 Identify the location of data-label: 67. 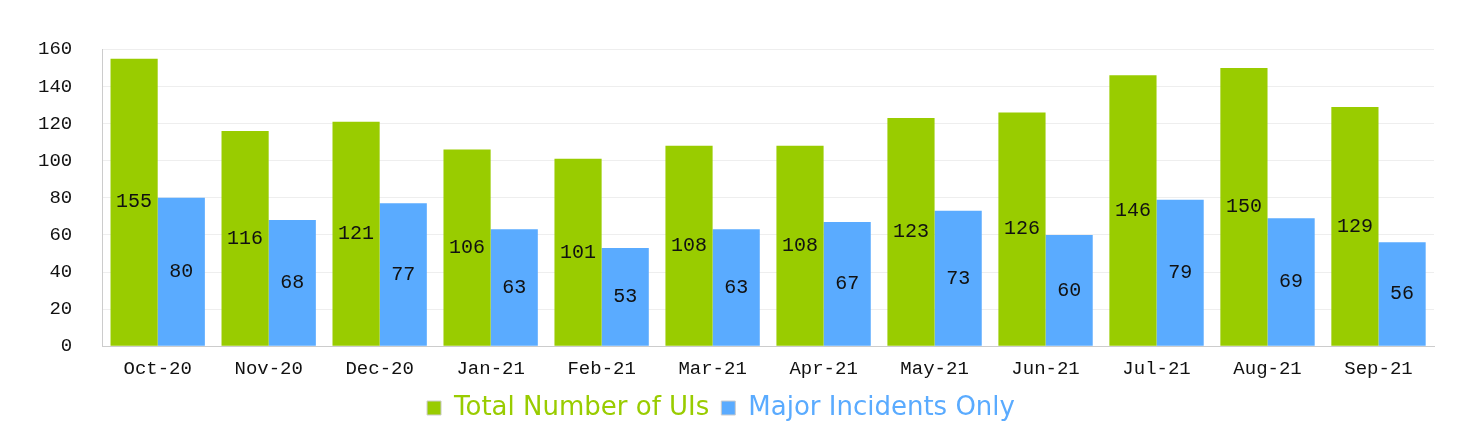
(847, 284).